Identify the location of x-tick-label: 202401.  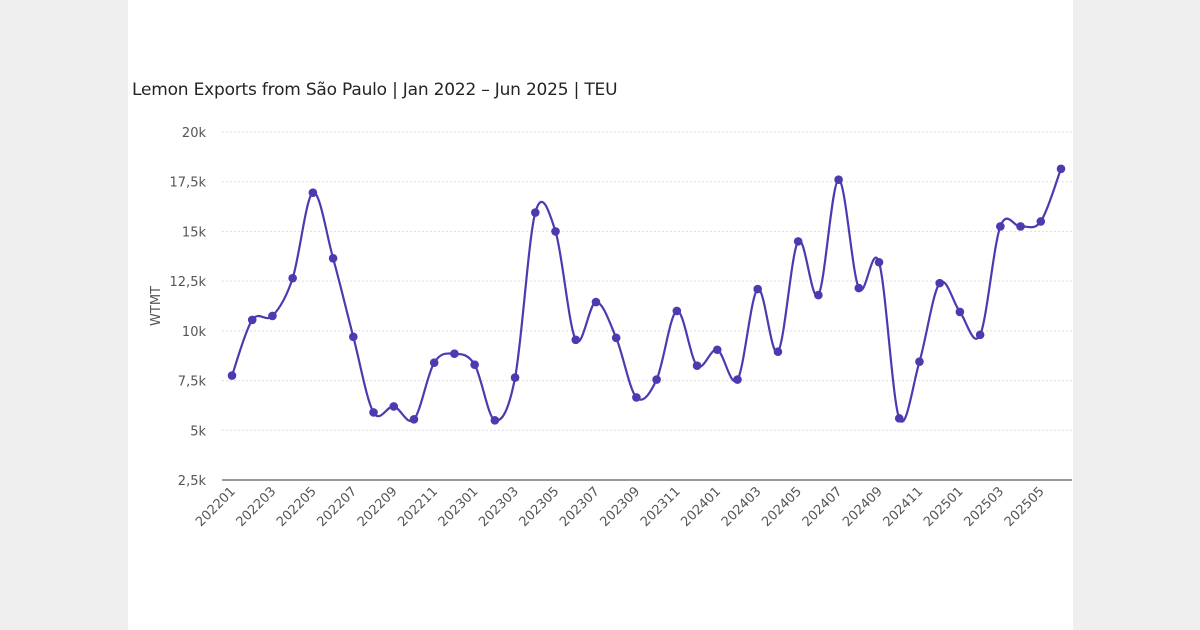
(701, 507).